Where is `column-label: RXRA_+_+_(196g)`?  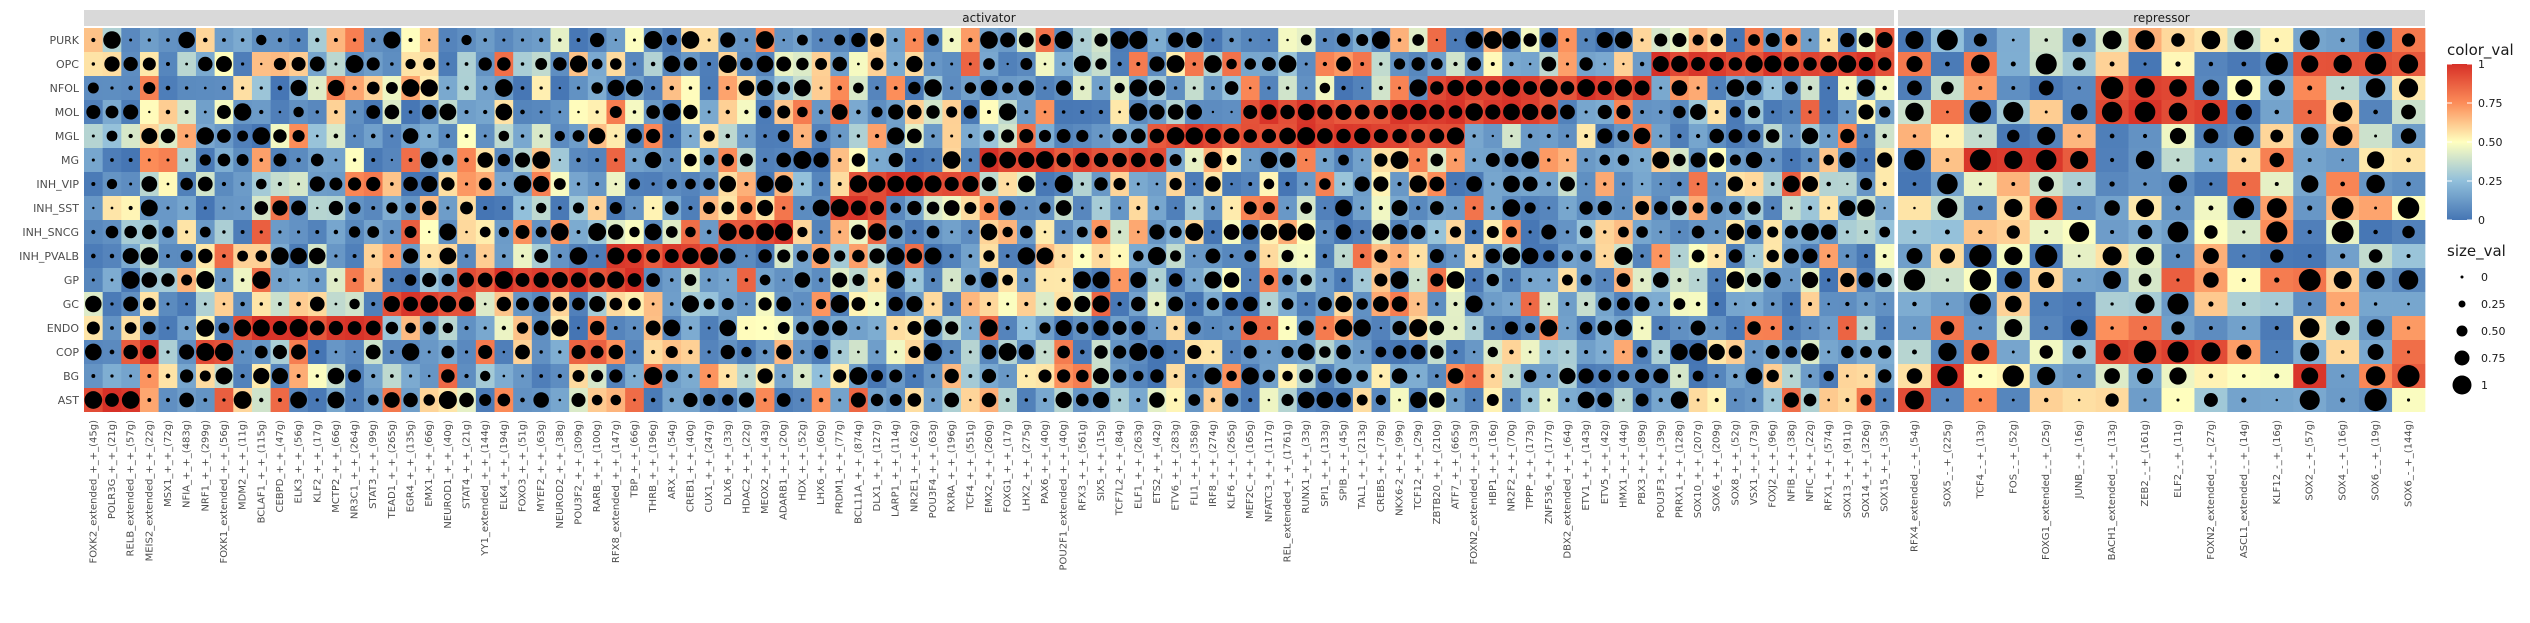 column-label: RXRA_+_+_(196g) is located at coordinates (952, 466).